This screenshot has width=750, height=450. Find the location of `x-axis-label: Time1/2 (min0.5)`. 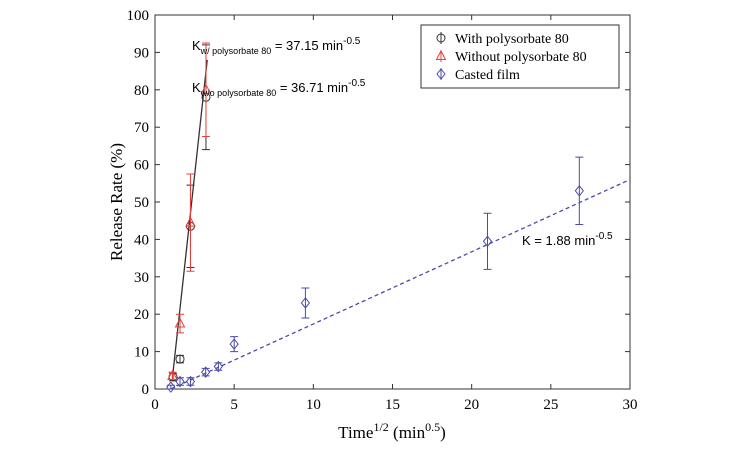

x-axis-label: Time1/2 (min0.5) is located at coordinates (392, 431).